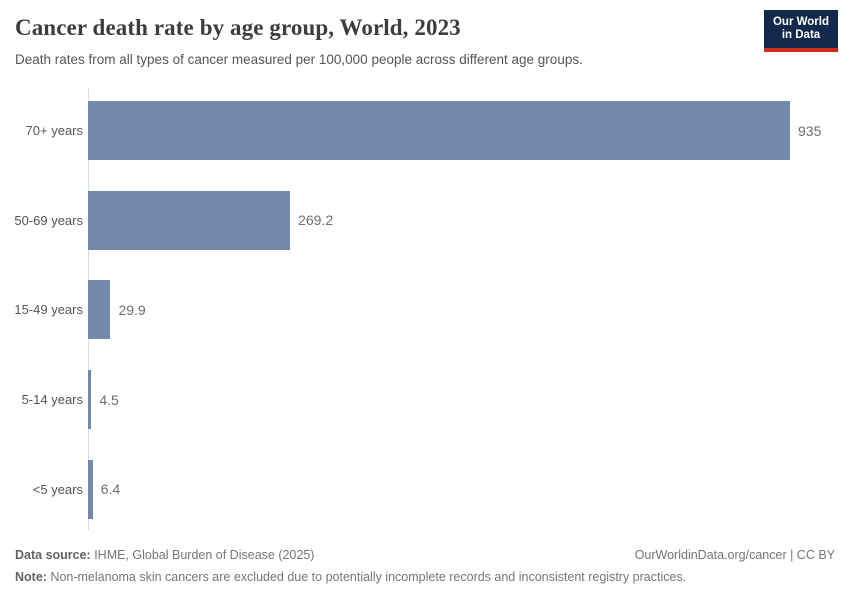 The width and height of the screenshot is (850, 600). What do you see at coordinates (800, 22) in the screenshot?
I see `owid-logo-line1: Our World` at bounding box center [800, 22].